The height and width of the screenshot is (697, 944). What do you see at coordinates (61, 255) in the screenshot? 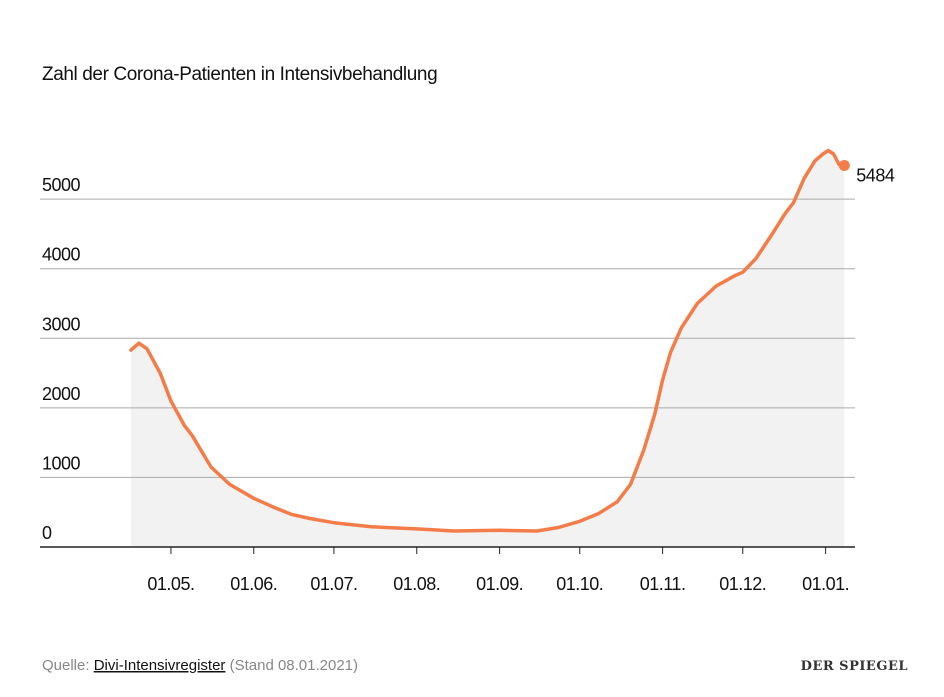
I see `y-tick-label: 4000` at bounding box center [61, 255].